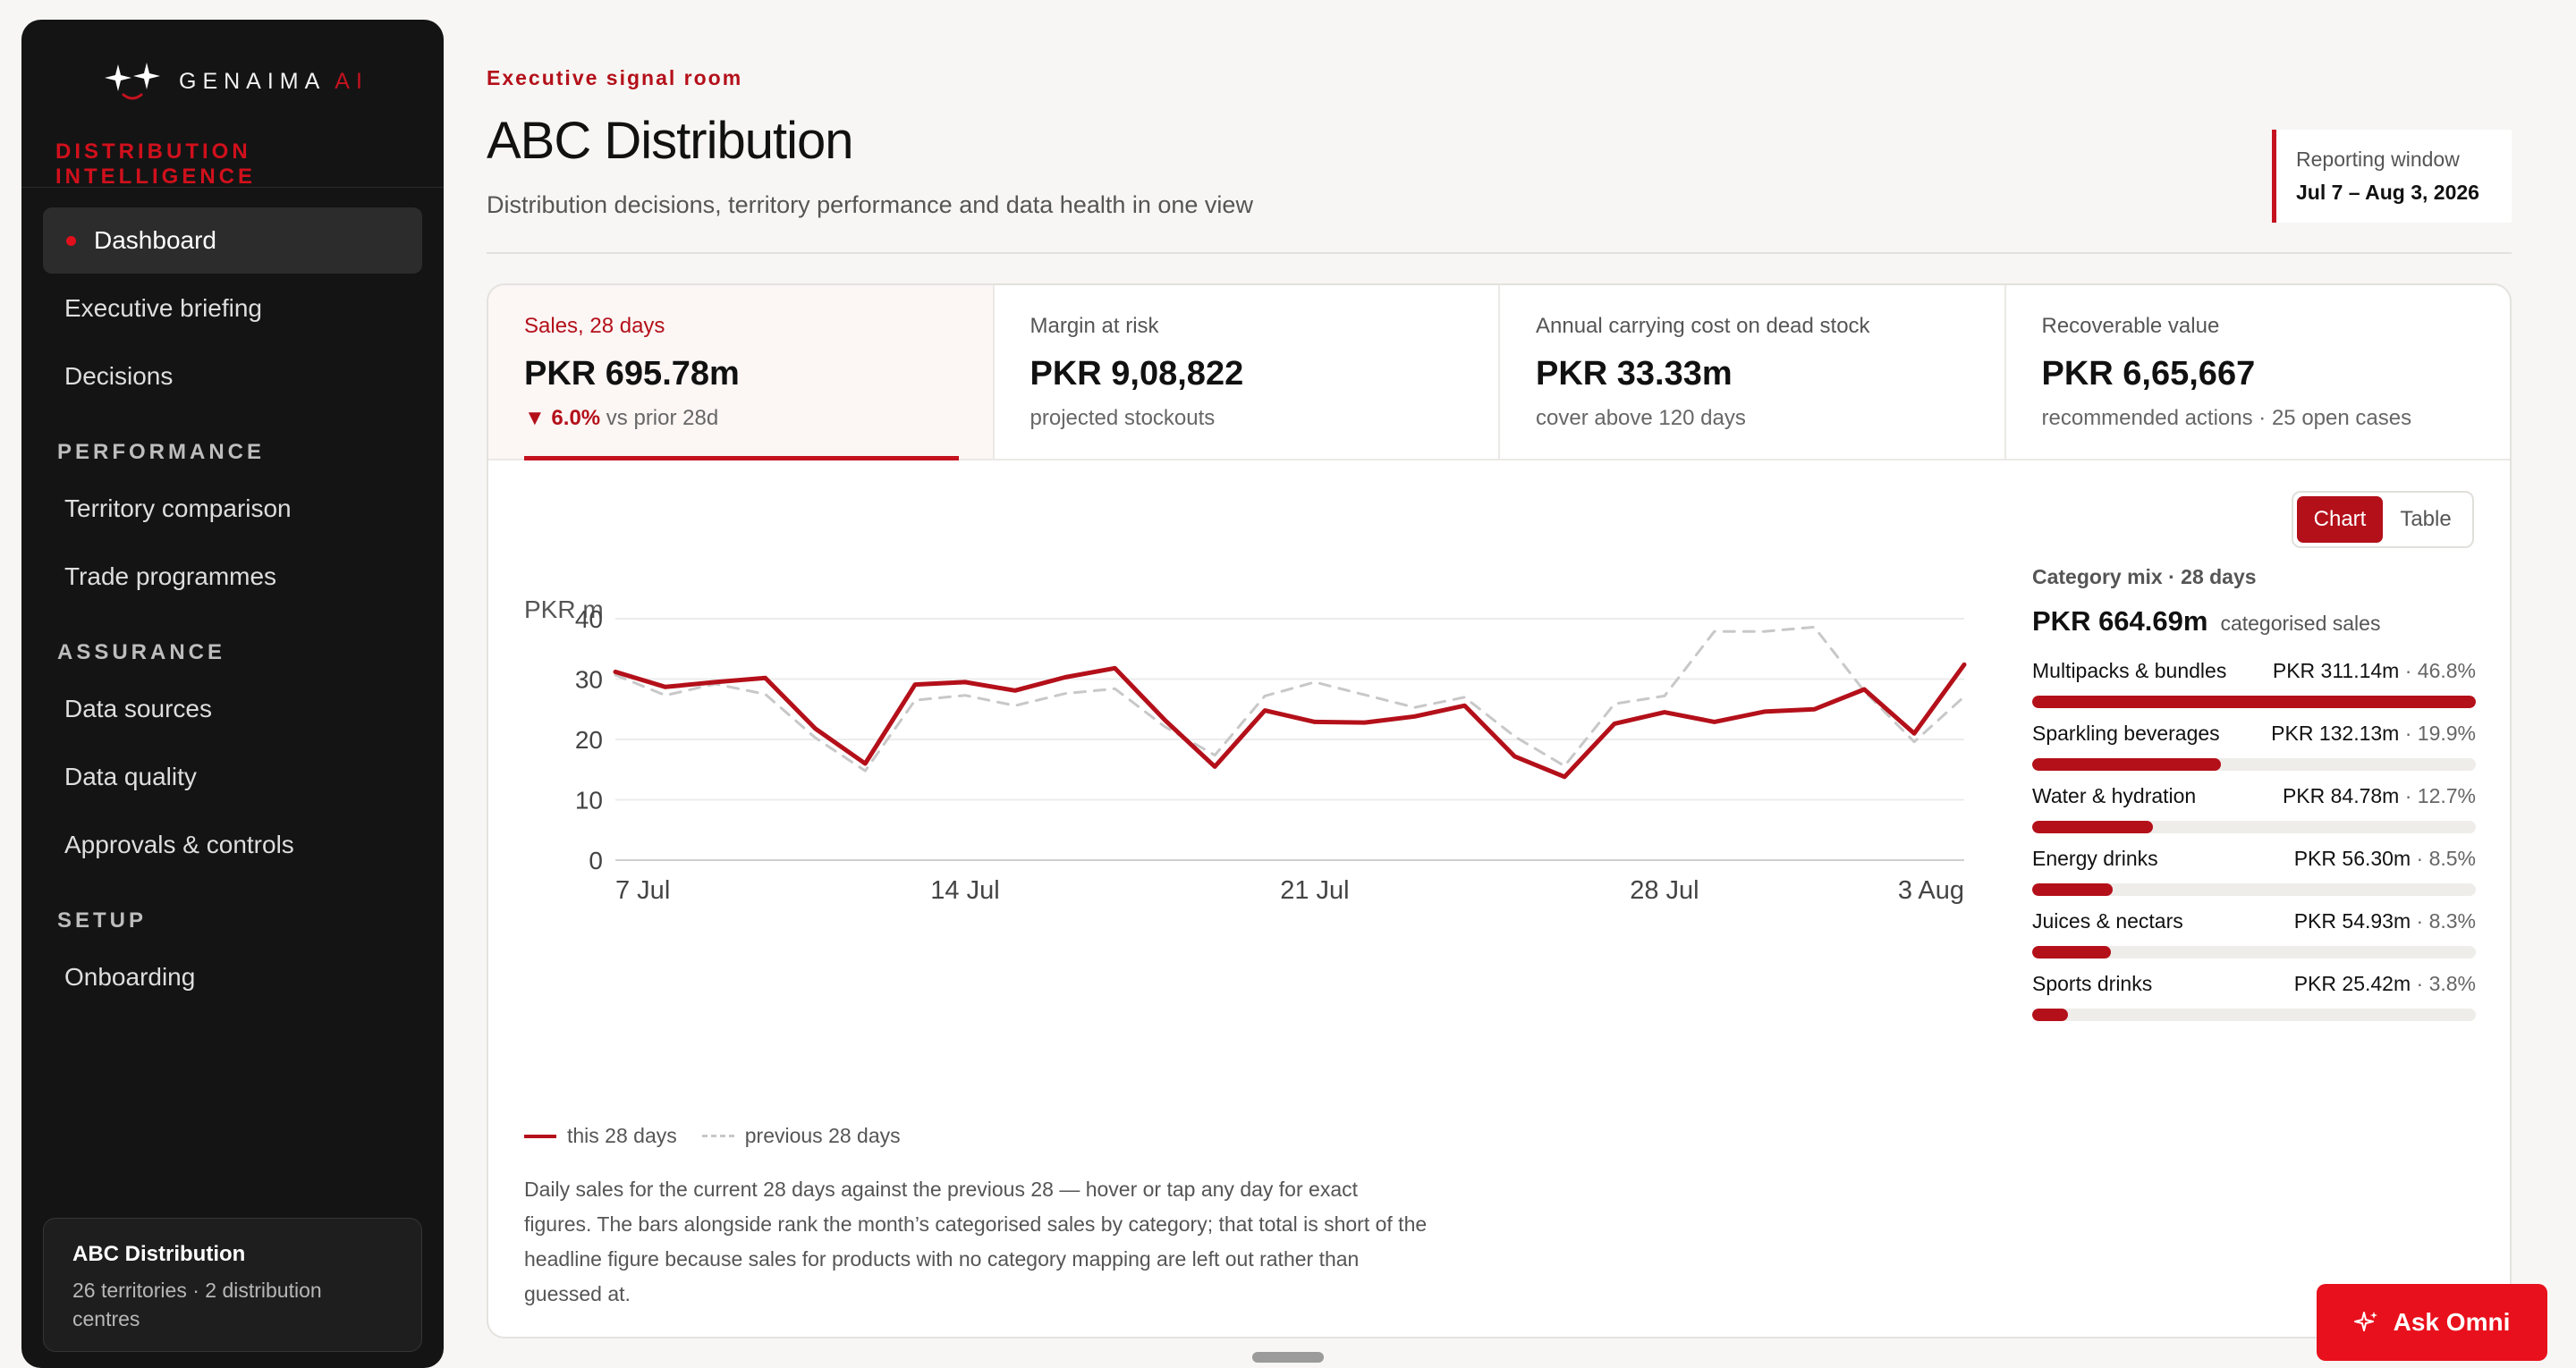  Describe the element at coordinates (2437, 734) in the screenshot. I see `category-pct: · 19.9%` at that location.